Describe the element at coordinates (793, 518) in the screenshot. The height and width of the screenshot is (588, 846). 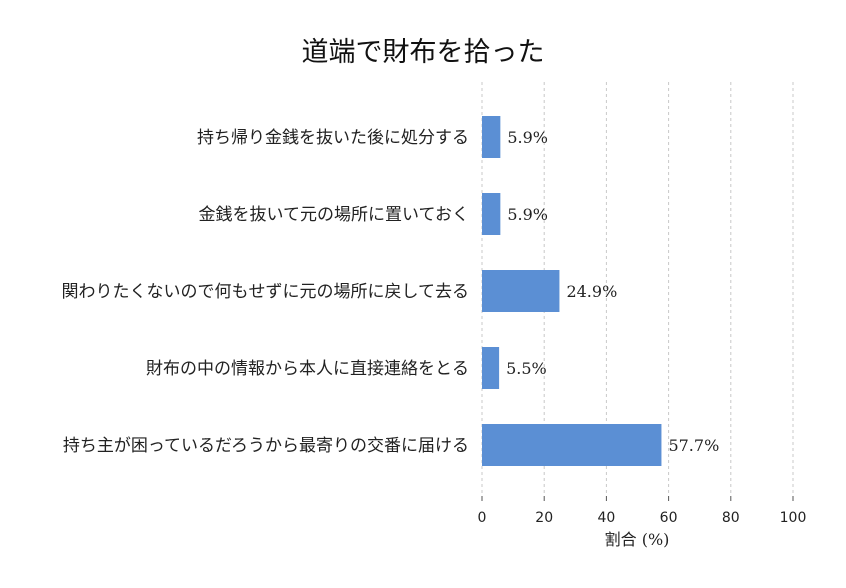
I see `x-tick-label: 100` at that location.